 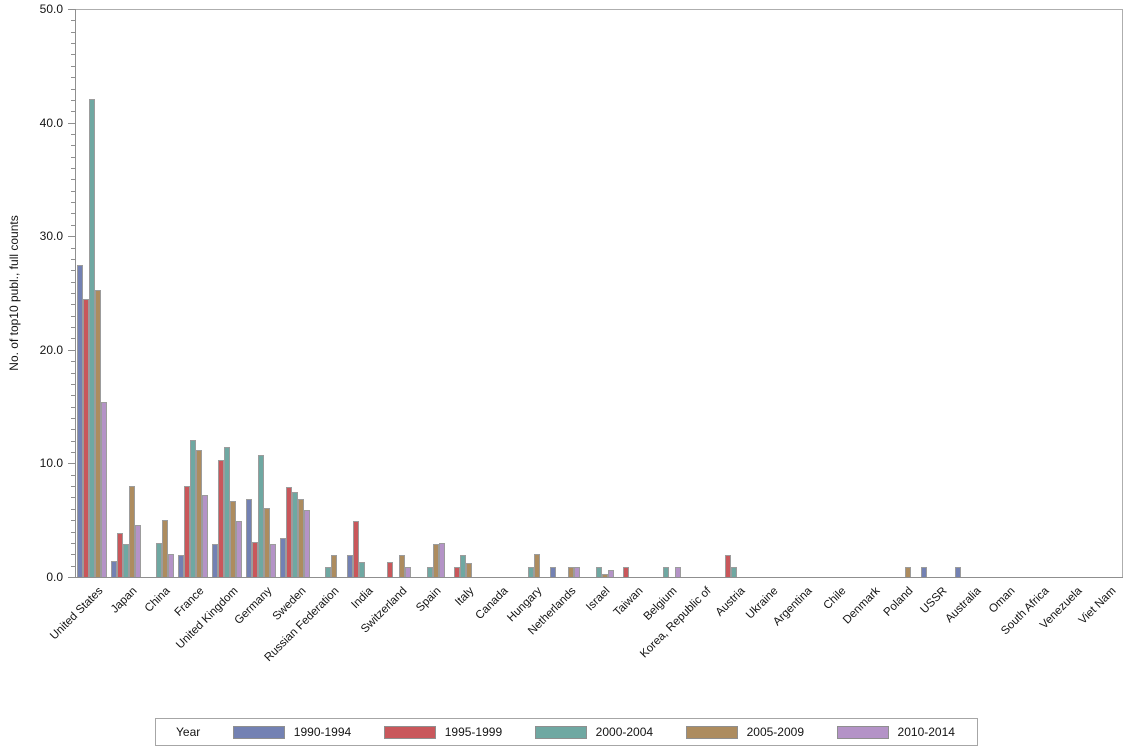 I want to click on plot-right-border, so click(x=1122, y=293).